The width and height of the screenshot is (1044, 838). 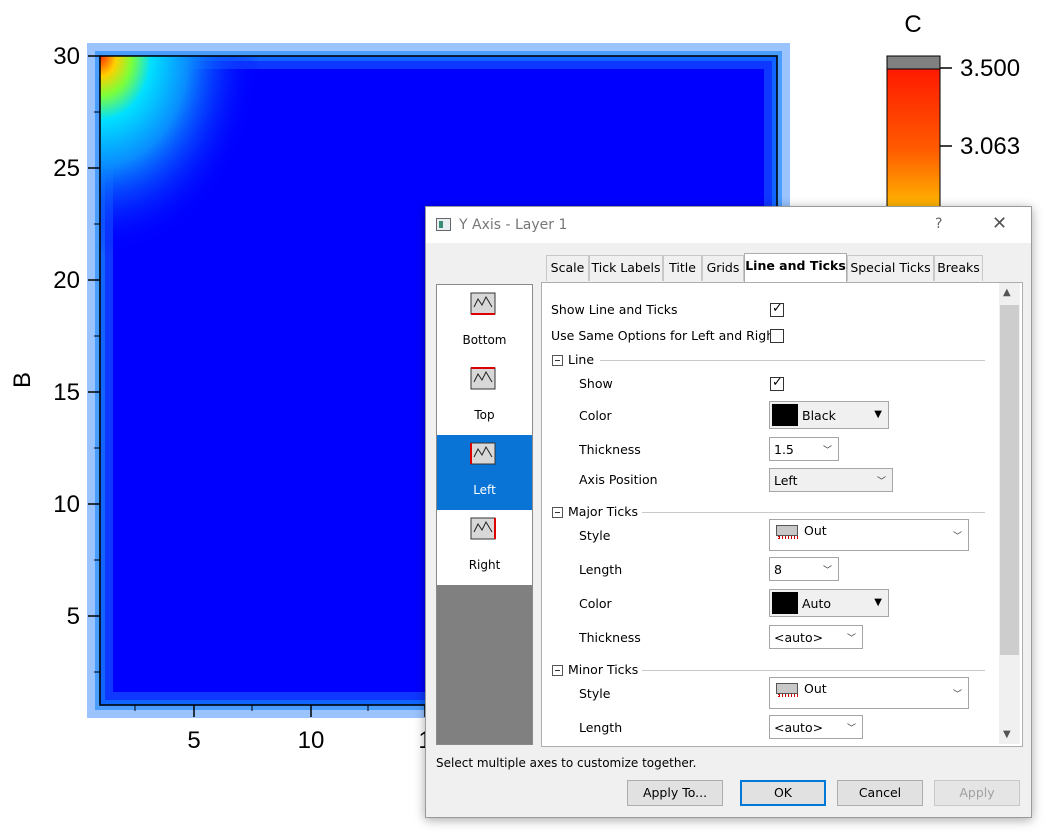 I want to click on panel-scrollbar: ▲ ▼, so click(x=1009, y=513).